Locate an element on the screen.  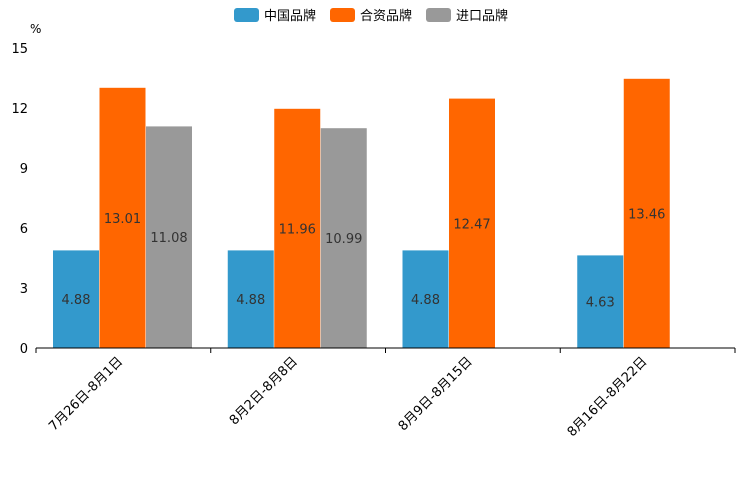
y-tick-label-4: 12 is located at coordinates (19, 109).